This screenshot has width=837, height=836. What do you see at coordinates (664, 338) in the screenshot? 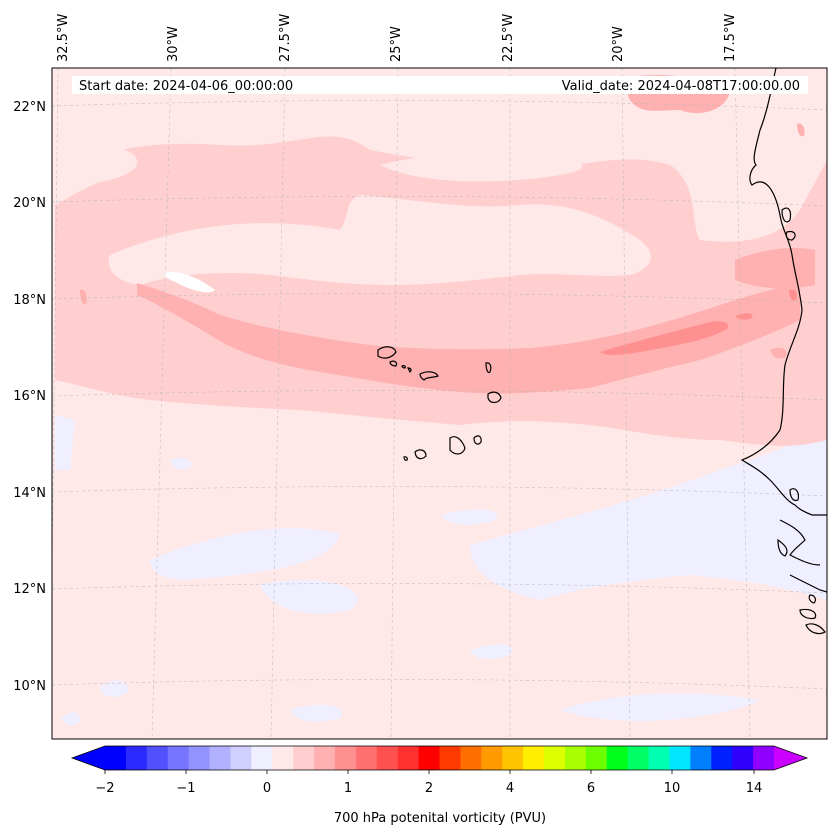
I see `pv-core-salmon` at bounding box center [664, 338].